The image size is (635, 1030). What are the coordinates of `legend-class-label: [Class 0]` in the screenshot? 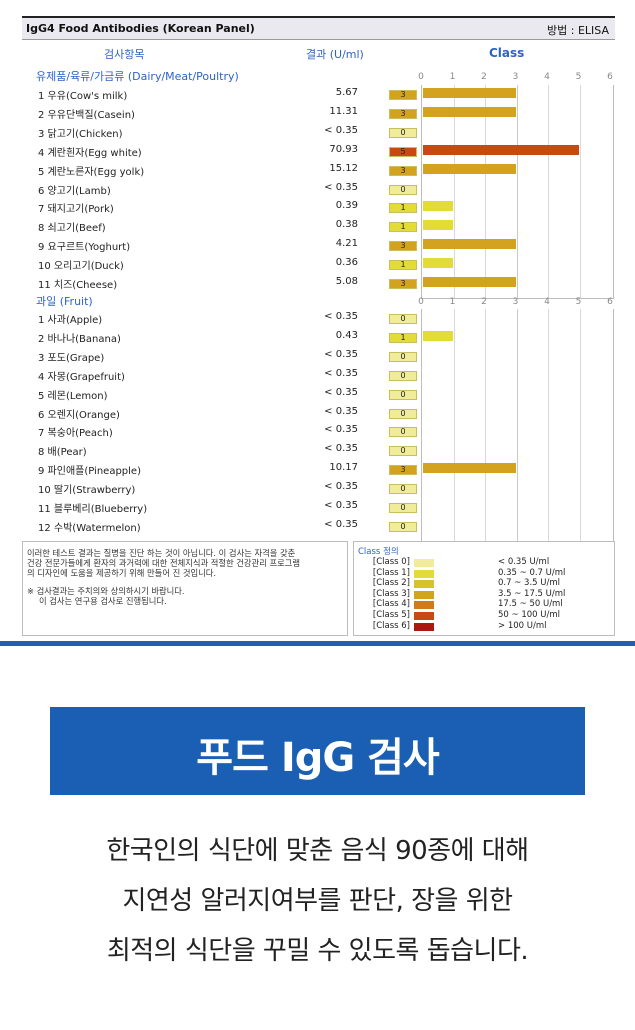 It's located at (391, 562).